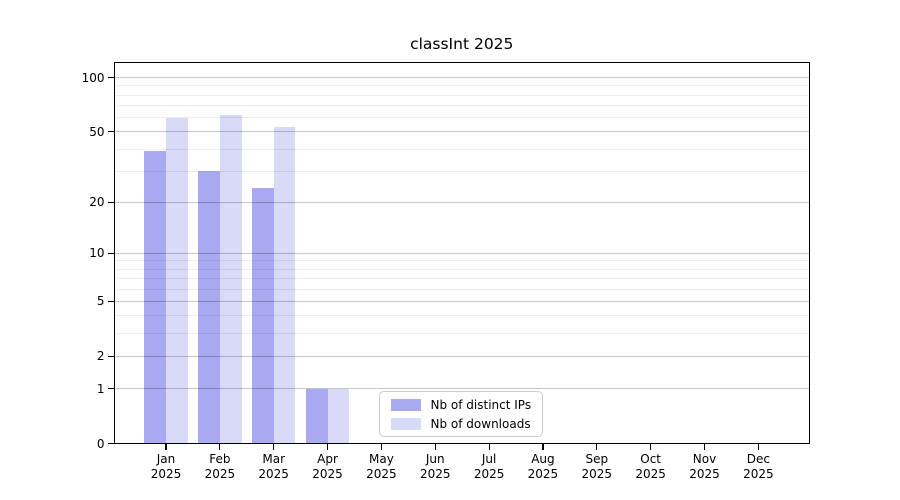  Describe the element at coordinates (316, 416) in the screenshot. I see `bar-ips-apr` at that location.